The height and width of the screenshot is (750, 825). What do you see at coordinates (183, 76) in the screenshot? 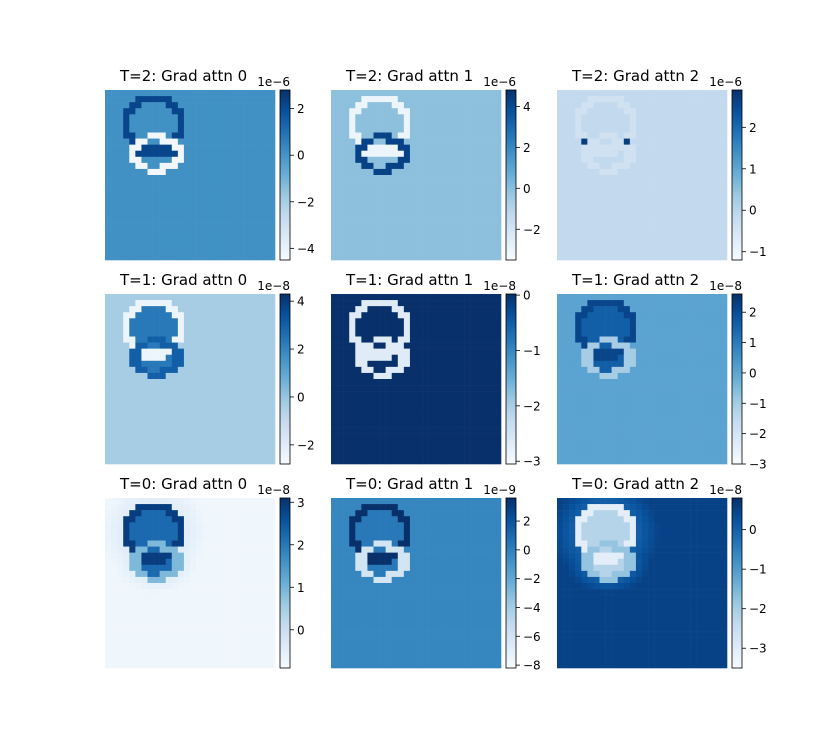
I see `panel-title: T=2: Grad attn 0` at bounding box center [183, 76].